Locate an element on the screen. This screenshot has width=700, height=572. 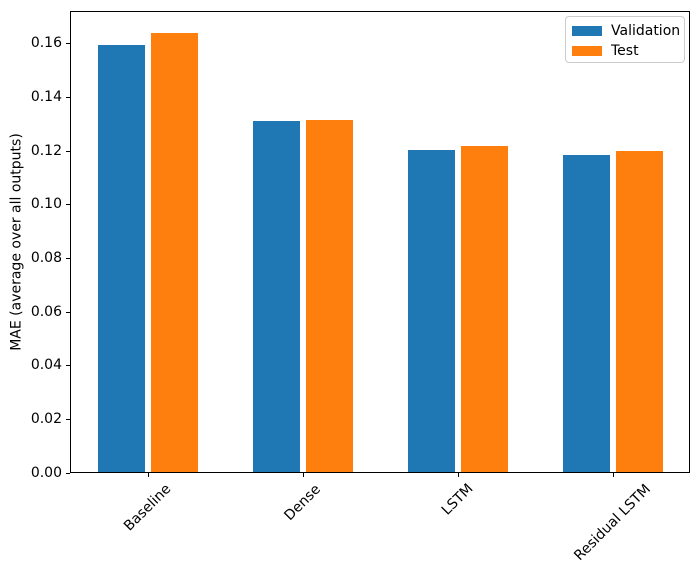
bar-test-dense is located at coordinates (329, 296).